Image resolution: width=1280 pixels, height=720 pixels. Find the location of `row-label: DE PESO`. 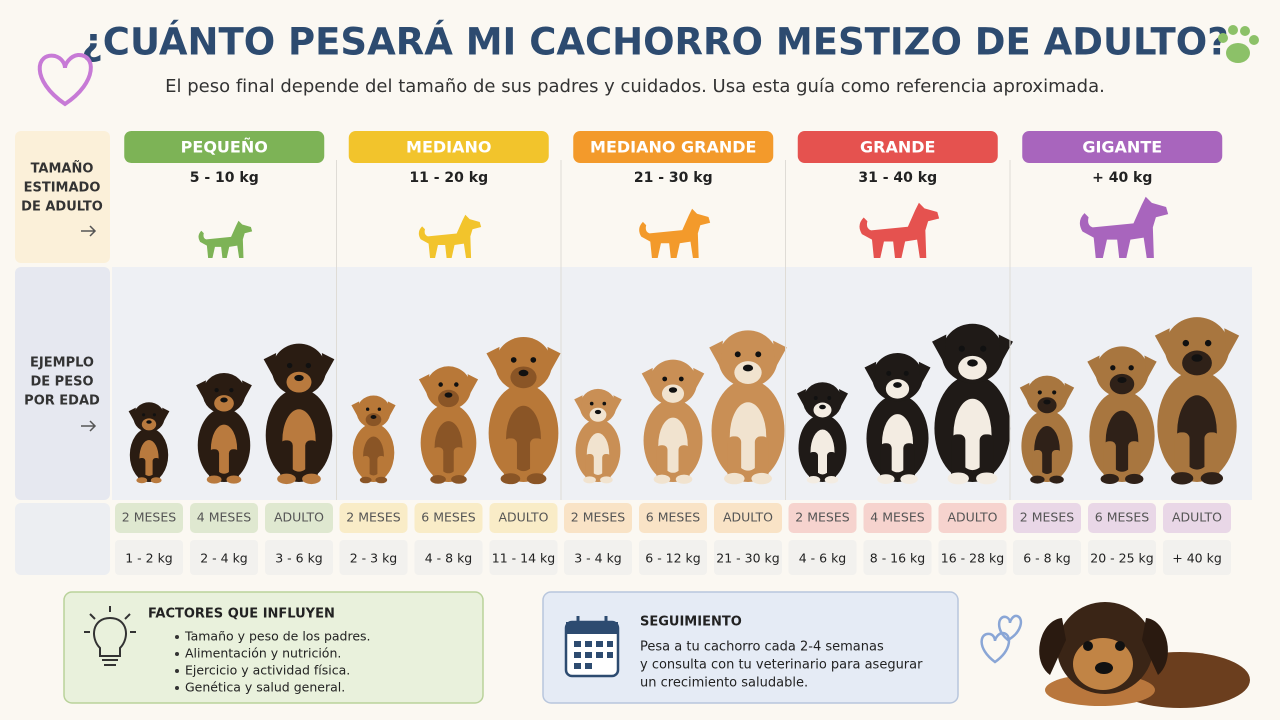

row-label: DE PESO is located at coordinates (61, 382).